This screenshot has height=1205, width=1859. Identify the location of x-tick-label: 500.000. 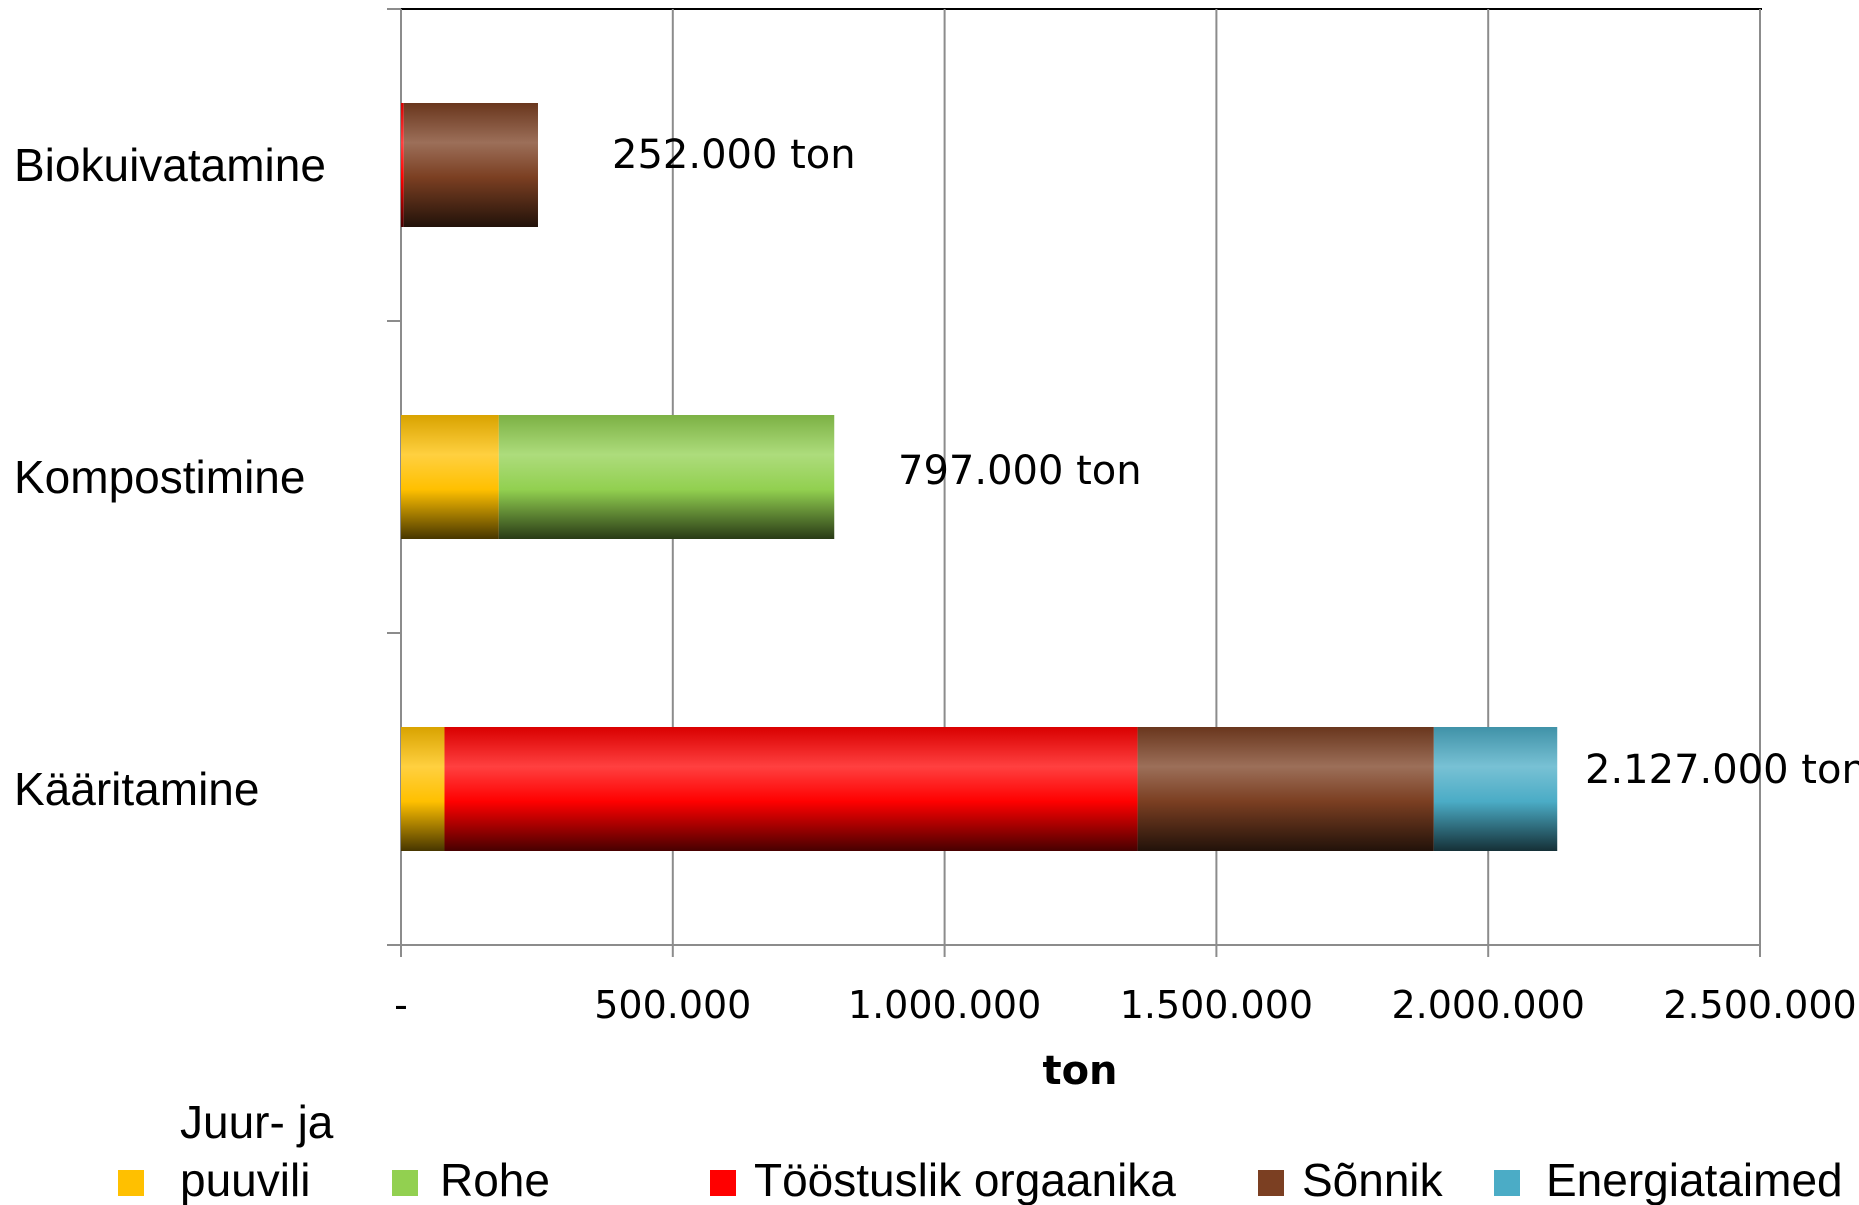
(672, 1005).